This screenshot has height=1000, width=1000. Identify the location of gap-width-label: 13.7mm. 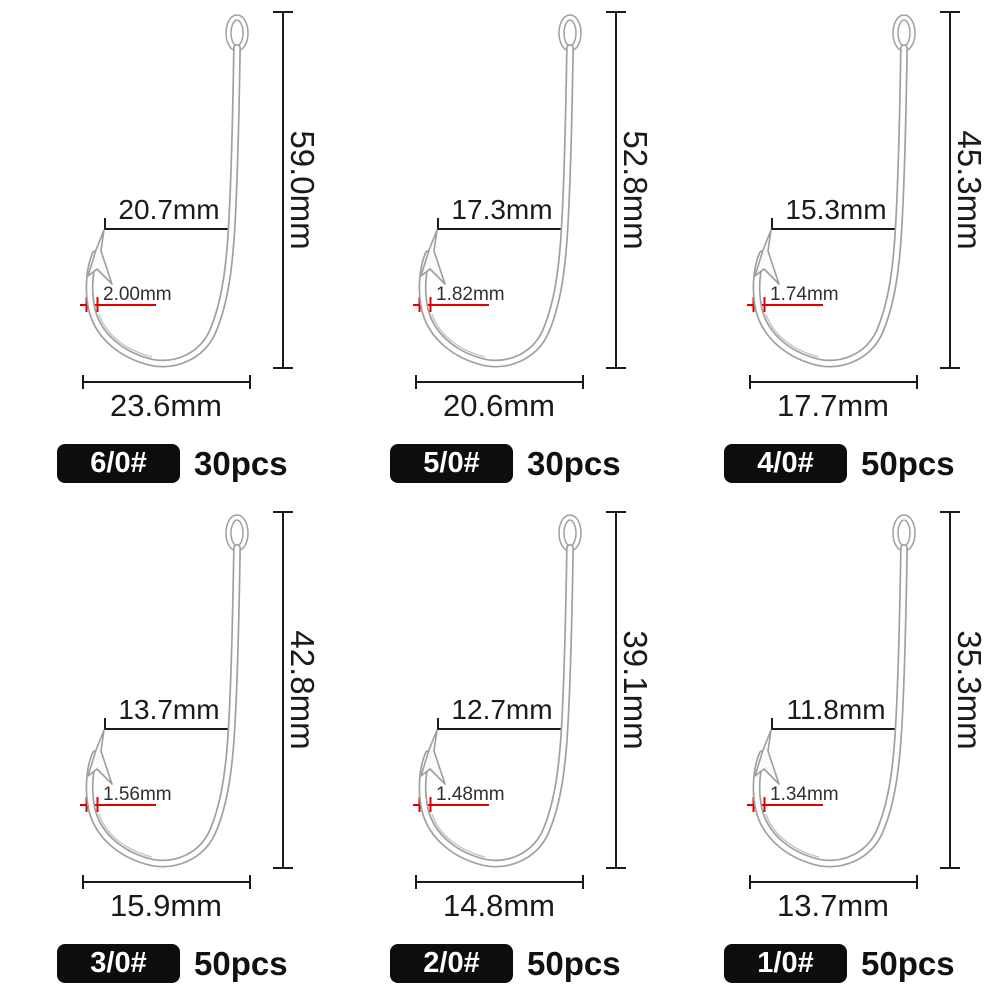
(169, 709).